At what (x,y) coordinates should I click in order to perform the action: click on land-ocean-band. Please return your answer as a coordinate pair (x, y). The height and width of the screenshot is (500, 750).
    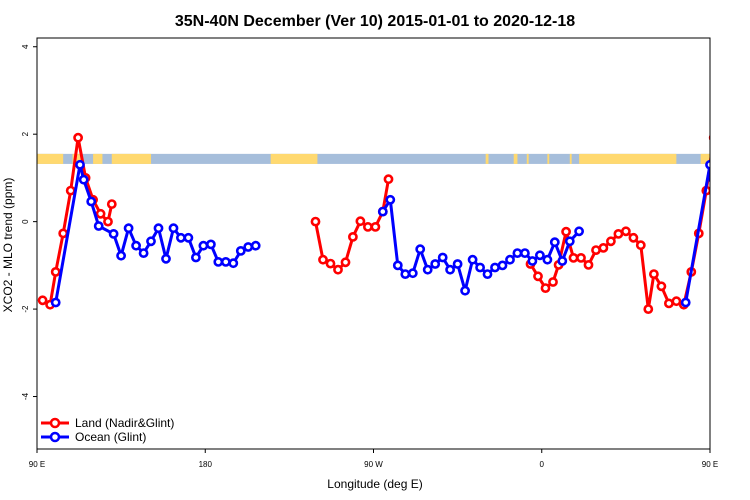
    Looking at the image, I should click on (373, 158).